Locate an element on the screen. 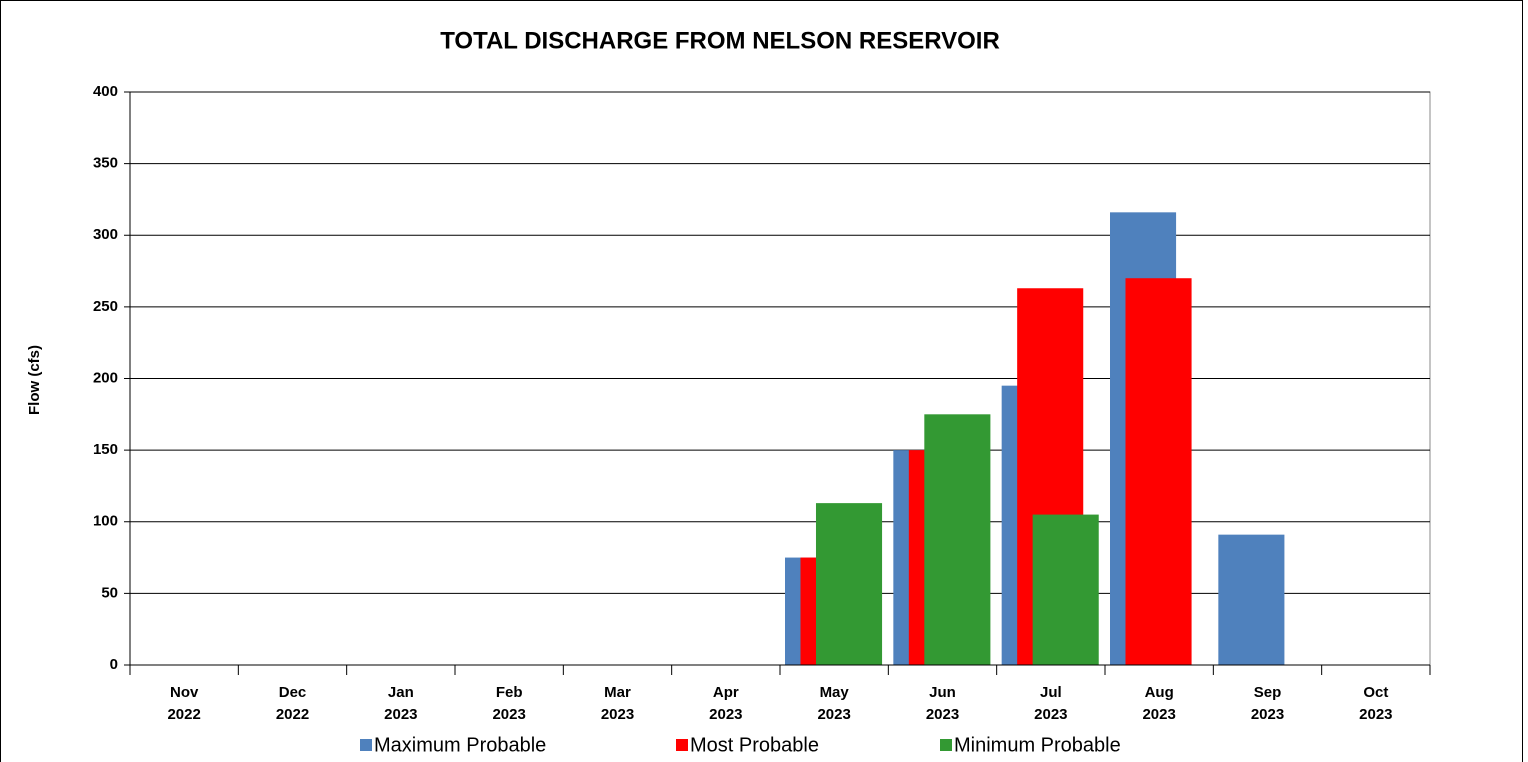 Image resolution: width=1528 pixels, height=762 pixels. x-tick-label: Aug 2023 is located at coordinates (1158, 703).